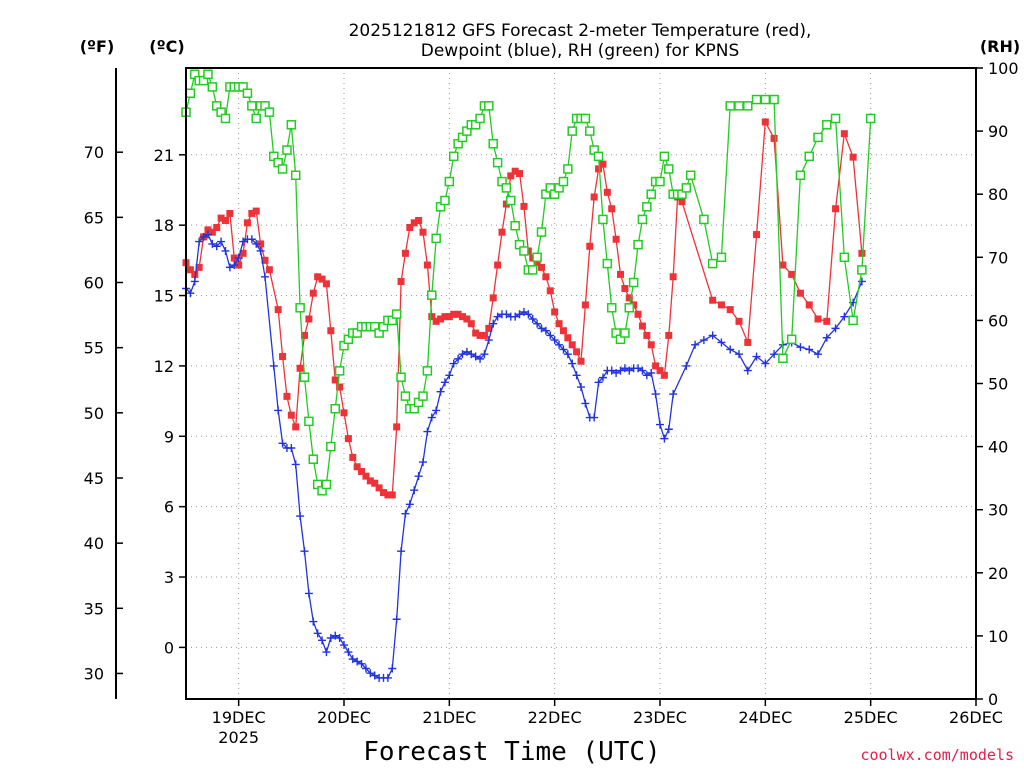 This screenshot has height=773, width=1024. What do you see at coordinates (166, 46) in the screenshot?
I see `celsius-unit-label: (ºC)` at bounding box center [166, 46].